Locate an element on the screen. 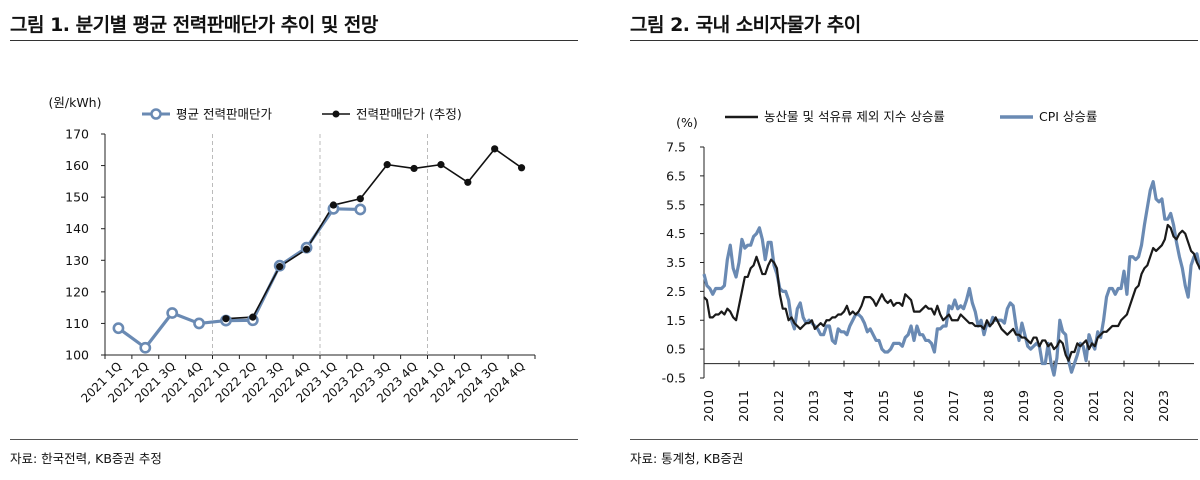  y-tick-label: 4.5 is located at coordinates (676, 233).